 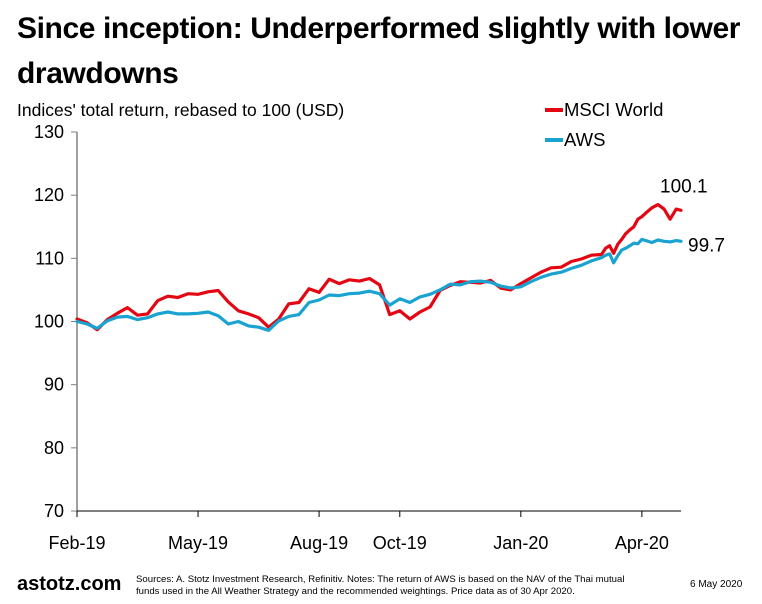 I want to click on legend-item-aws: AWS, so click(x=604, y=140).